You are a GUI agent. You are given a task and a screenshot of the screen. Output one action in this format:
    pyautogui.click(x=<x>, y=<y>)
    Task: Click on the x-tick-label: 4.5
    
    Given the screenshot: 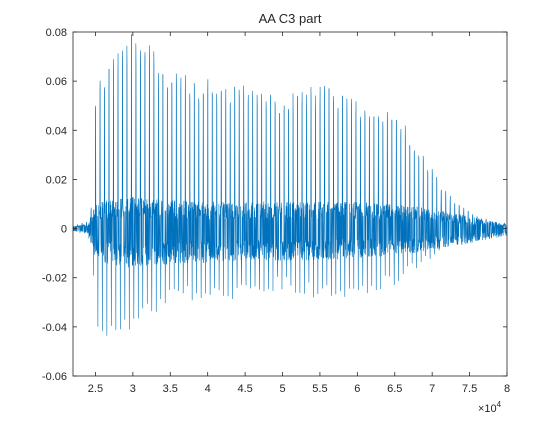 What is the action you would take?
    pyautogui.click(x=244, y=389)
    